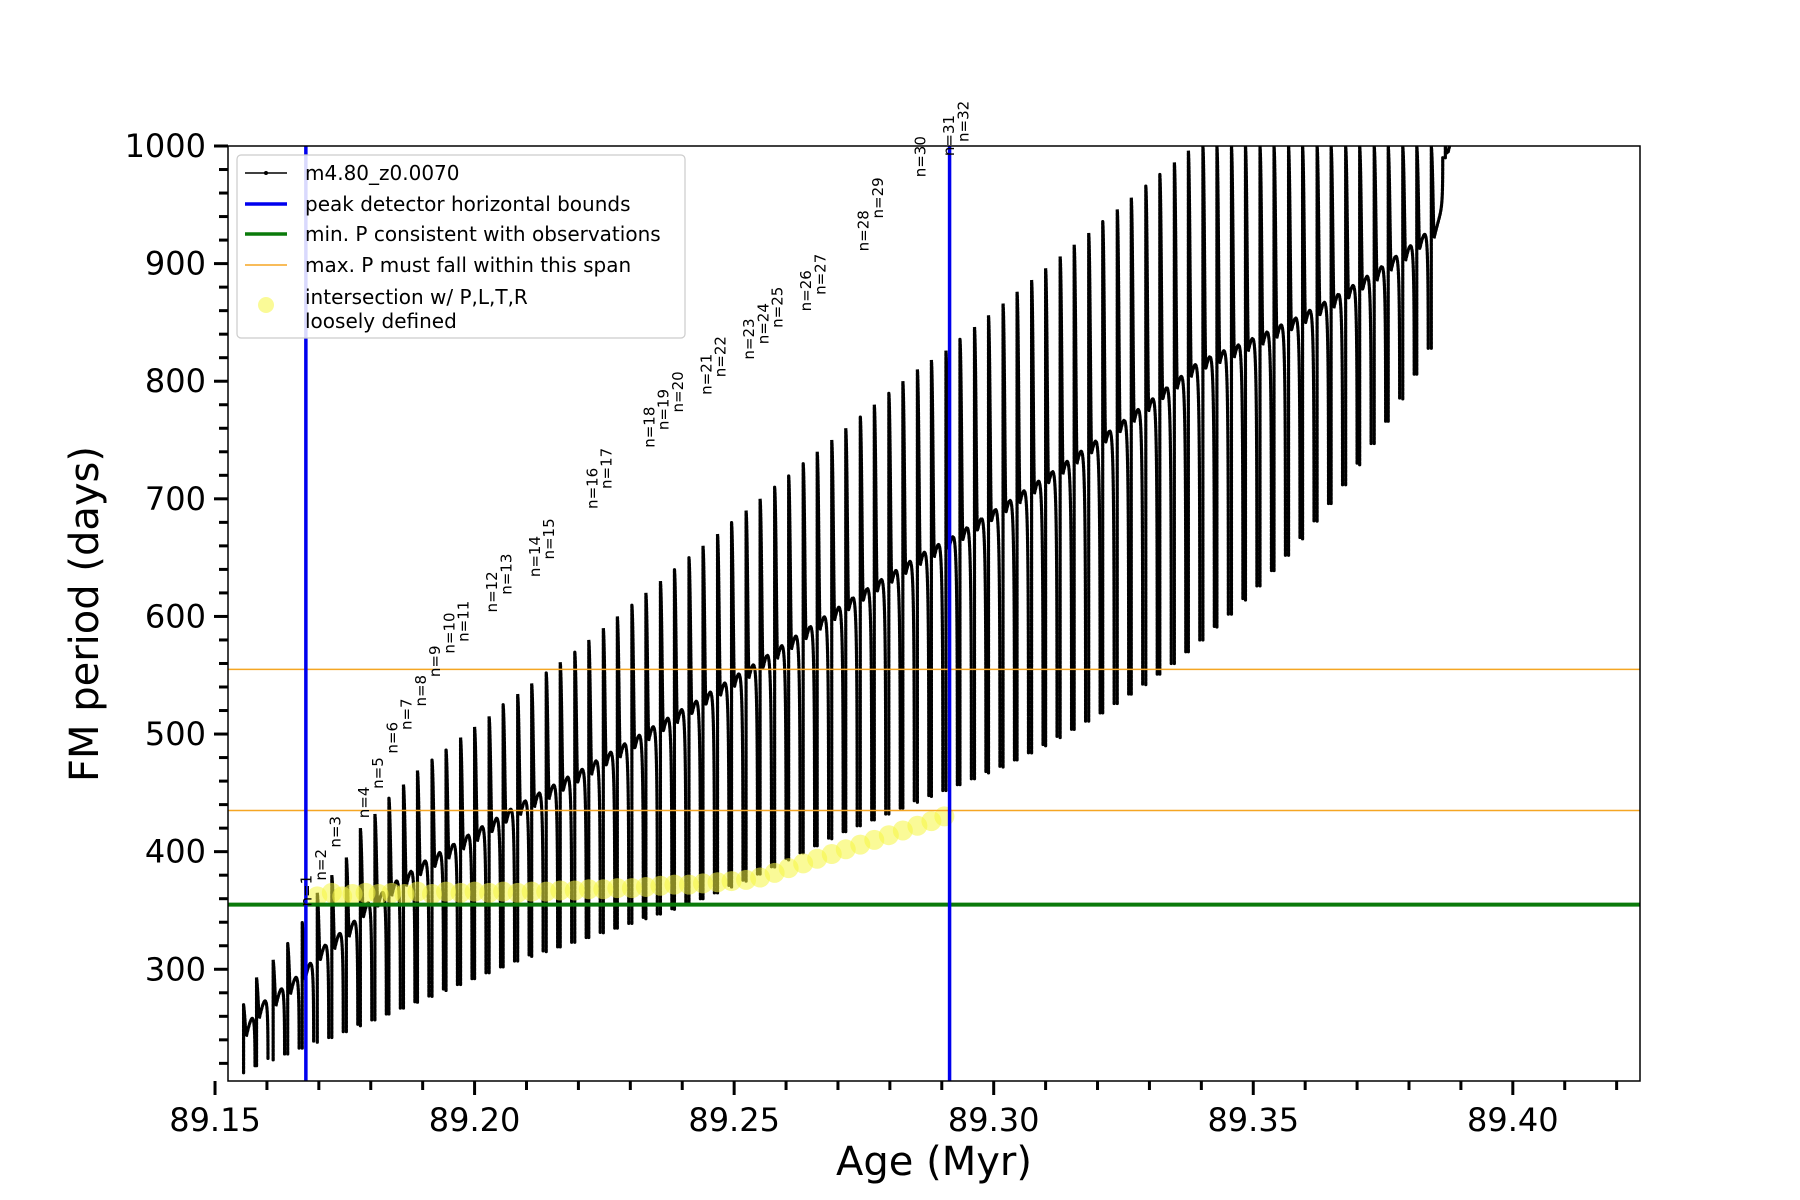  What do you see at coordinates (707, 374) in the screenshot?
I see `flash-peak-label: n=21` at bounding box center [707, 374].